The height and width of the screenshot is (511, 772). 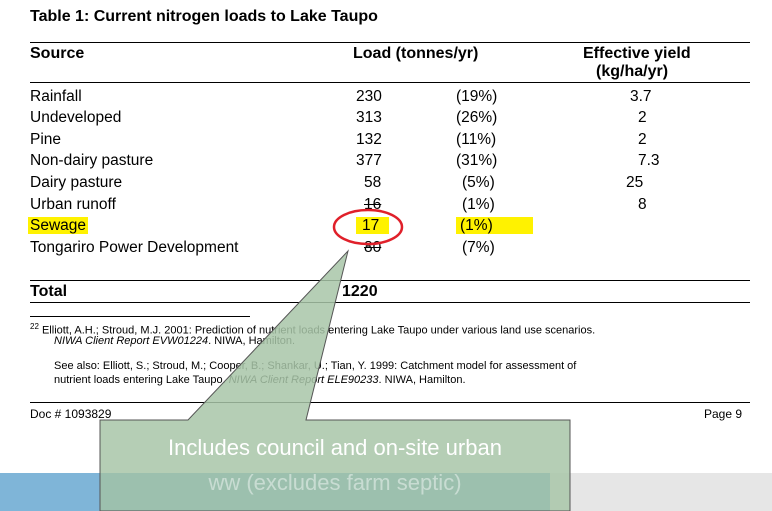 What do you see at coordinates (477, 96) in the screenshot?
I see `row-percent: (19%)` at bounding box center [477, 96].